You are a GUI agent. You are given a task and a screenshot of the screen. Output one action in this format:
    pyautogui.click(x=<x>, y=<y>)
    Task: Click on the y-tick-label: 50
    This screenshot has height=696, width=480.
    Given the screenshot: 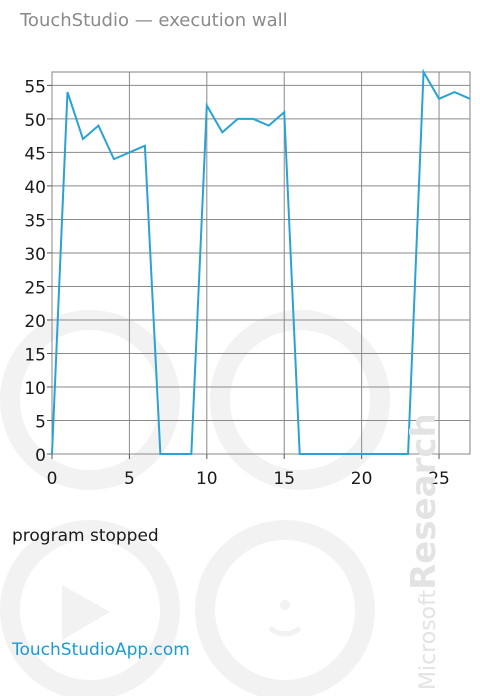 What is the action you would take?
    pyautogui.click(x=35, y=121)
    